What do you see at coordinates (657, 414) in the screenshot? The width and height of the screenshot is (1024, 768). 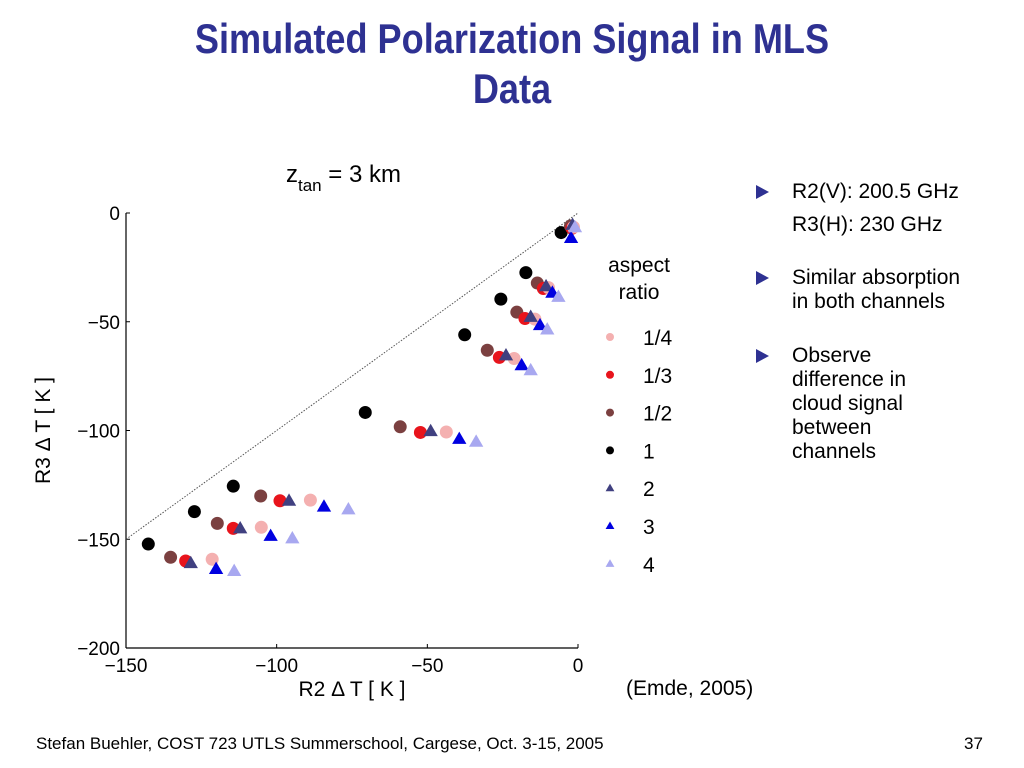 I see `legend-label: 1/2` at bounding box center [657, 414].